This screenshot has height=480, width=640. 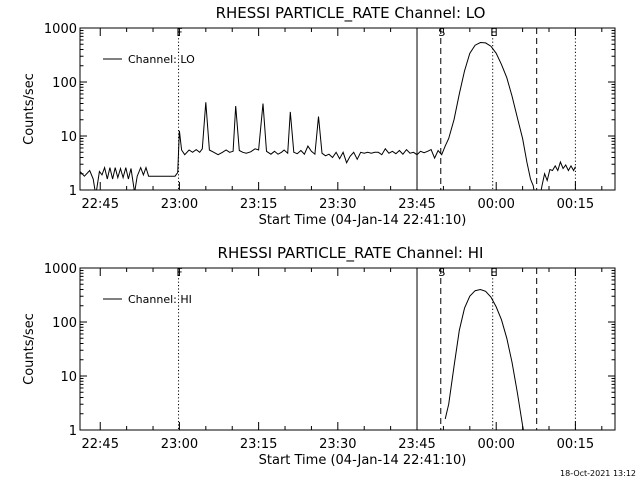 I want to click on legend-label: Channel: LO, so click(x=161, y=59).